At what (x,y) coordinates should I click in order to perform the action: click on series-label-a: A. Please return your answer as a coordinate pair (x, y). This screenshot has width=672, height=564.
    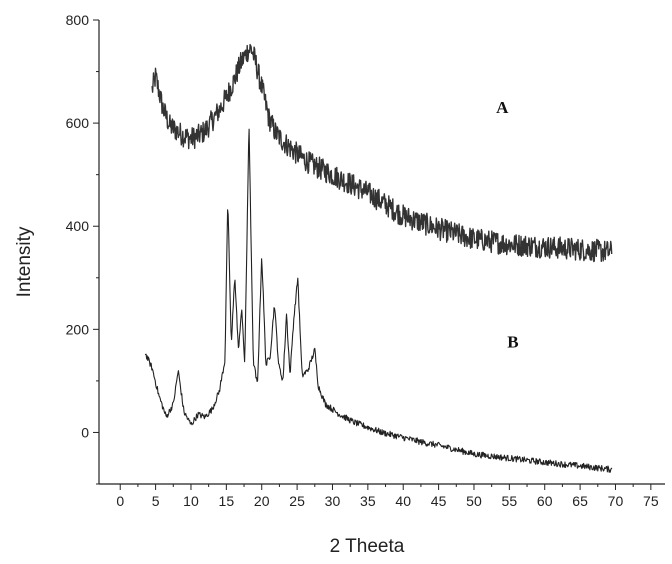
    Looking at the image, I should click on (502, 107).